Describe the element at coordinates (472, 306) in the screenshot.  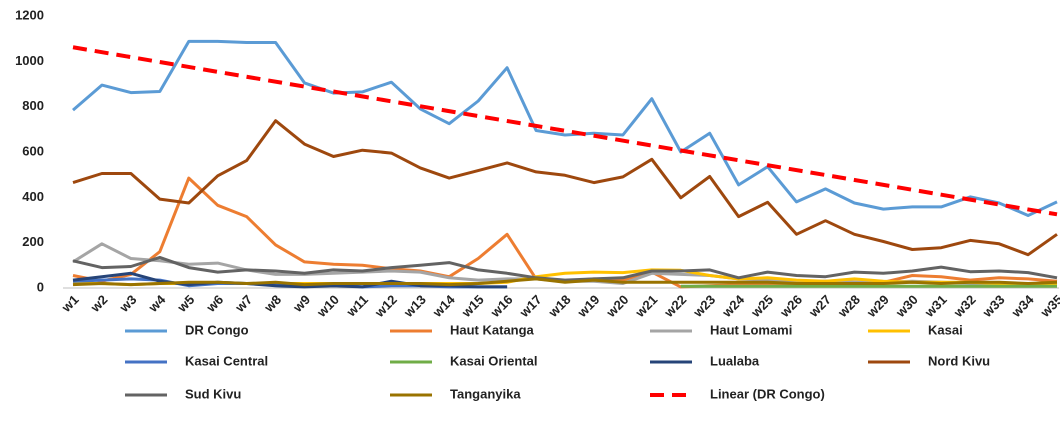
I see `x-tick-label: w15` at that location.